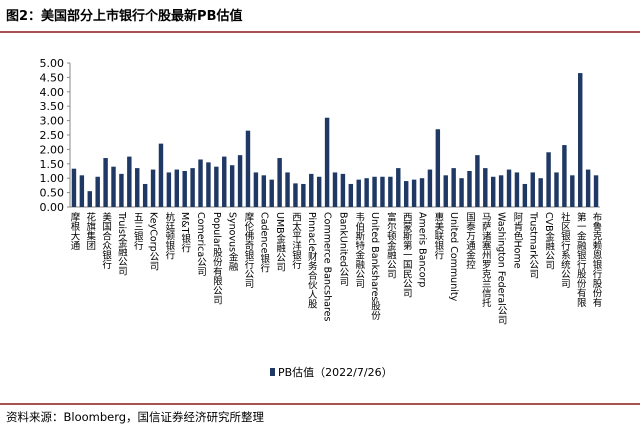  Describe the element at coordinates (597, 259) in the screenshot. I see `x-tick-label: 布鲁克赖恩银行股份有` at that location.